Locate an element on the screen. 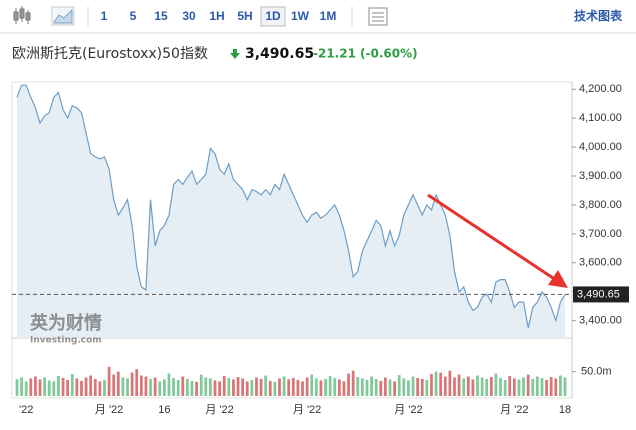 This screenshot has width=636, height=430. interval-button: 1 is located at coordinates (104, 16).